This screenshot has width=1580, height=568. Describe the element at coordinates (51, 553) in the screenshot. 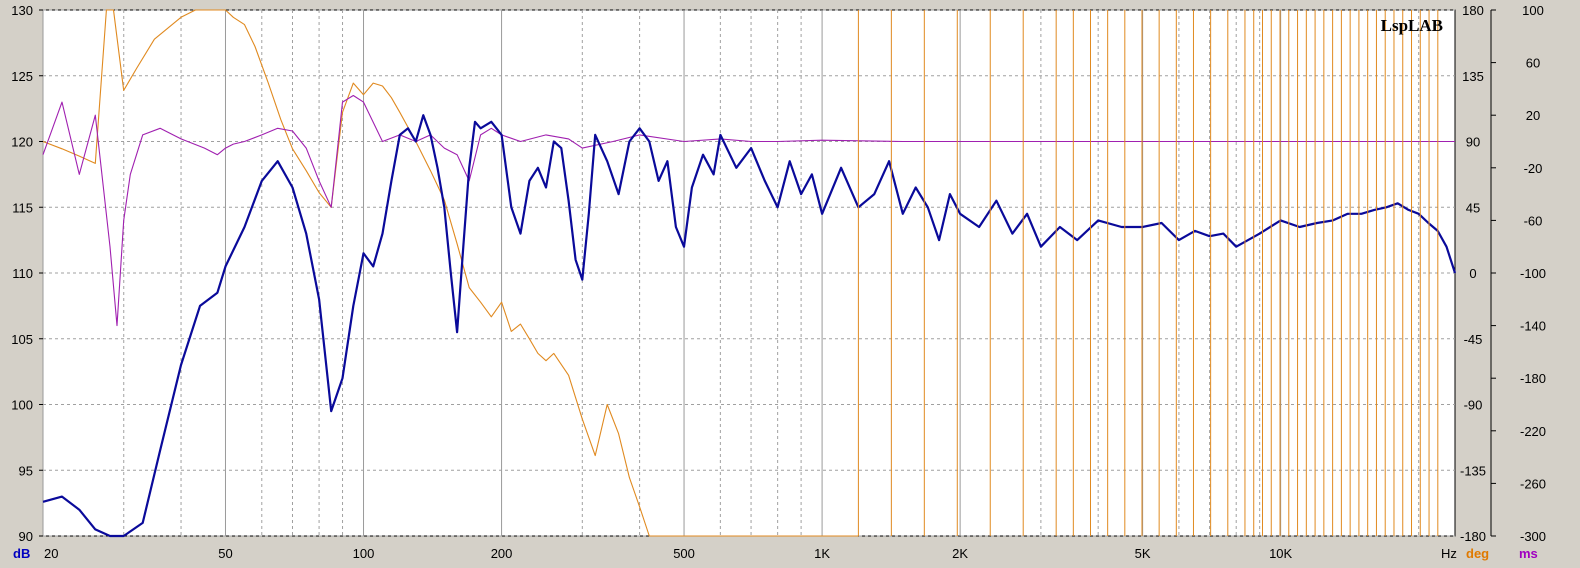

I see `x-tick-label: 20` at that location.